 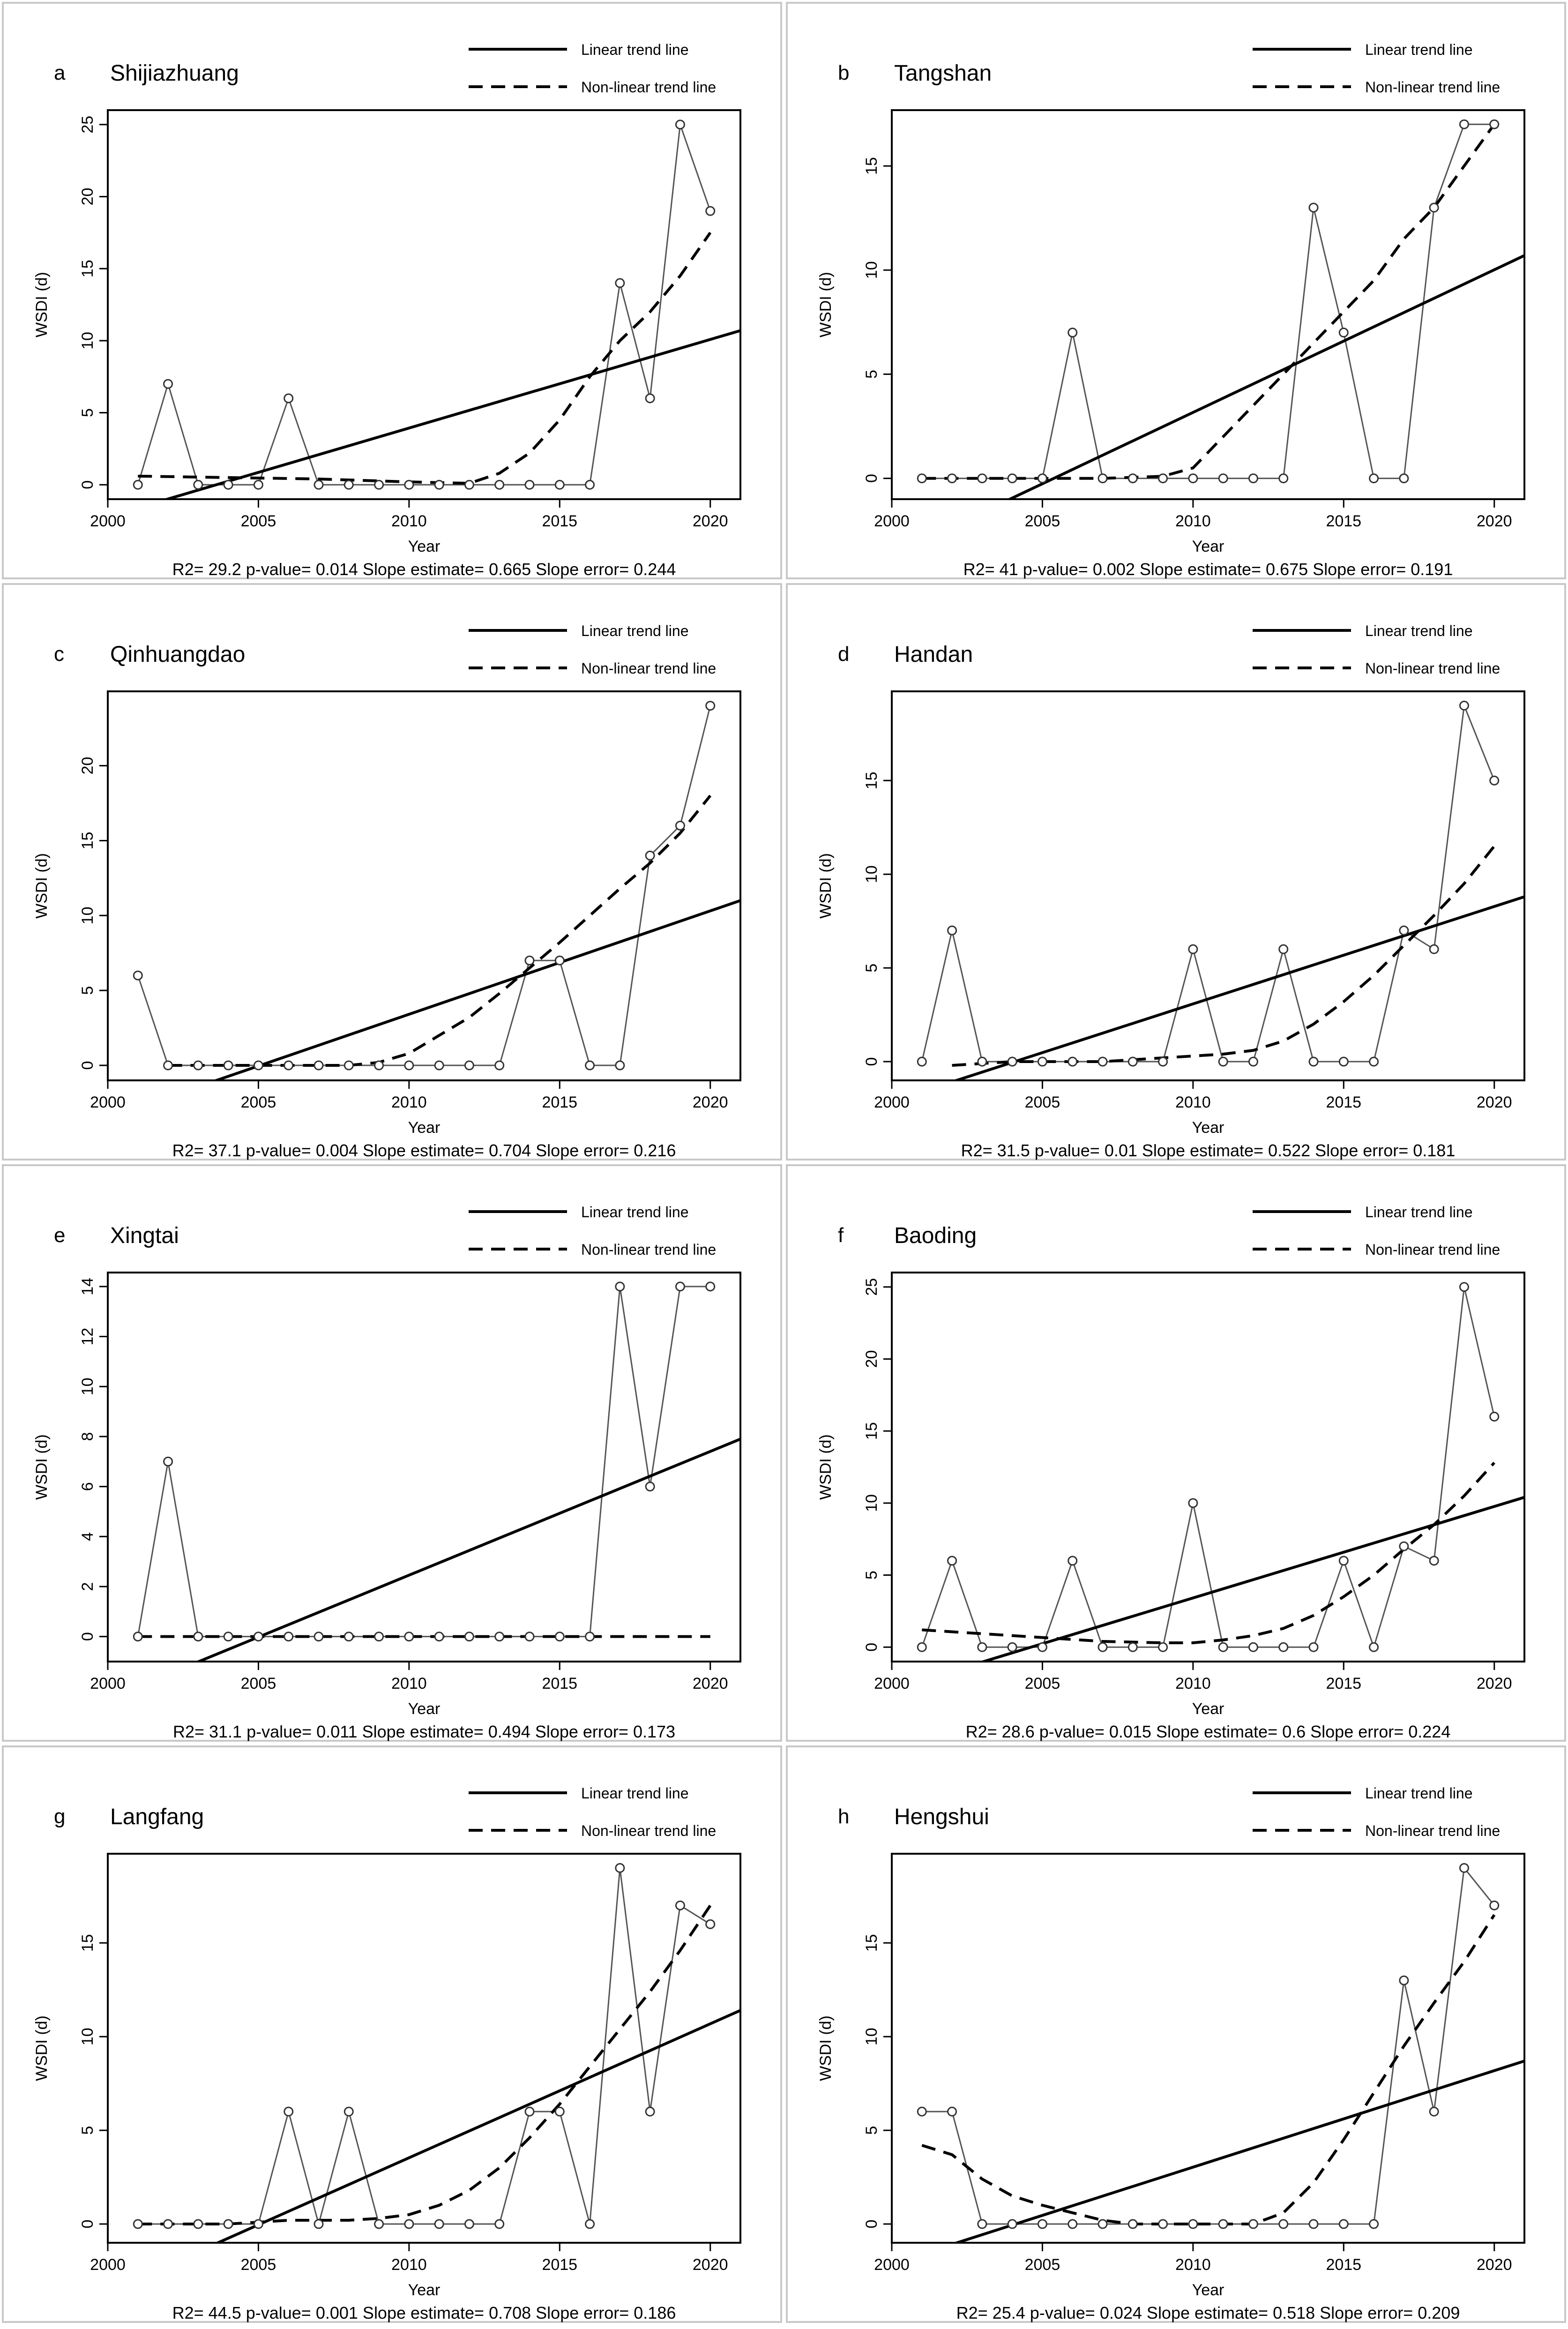 I want to click on y-tick-label: 14, so click(x=88, y=1287).